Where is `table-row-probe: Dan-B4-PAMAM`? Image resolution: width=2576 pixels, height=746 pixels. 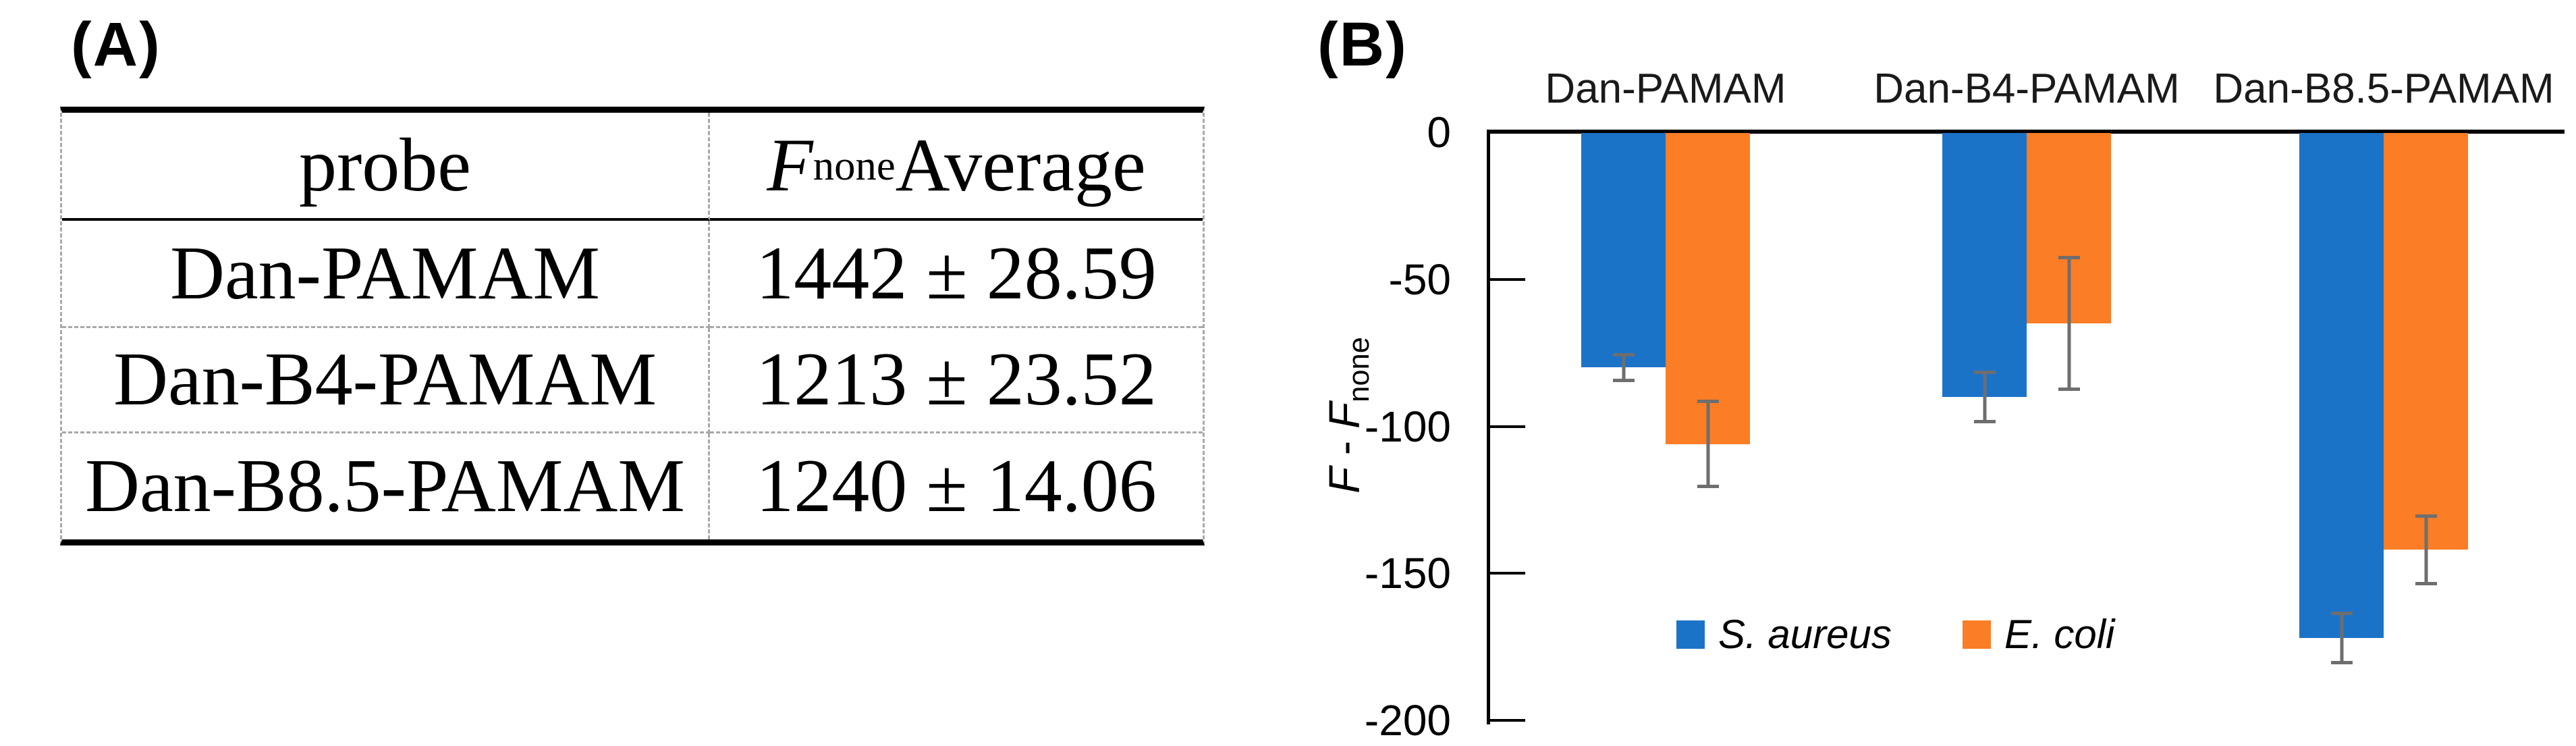
table-row-probe: Dan-B4-PAMAM is located at coordinates (386, 380).